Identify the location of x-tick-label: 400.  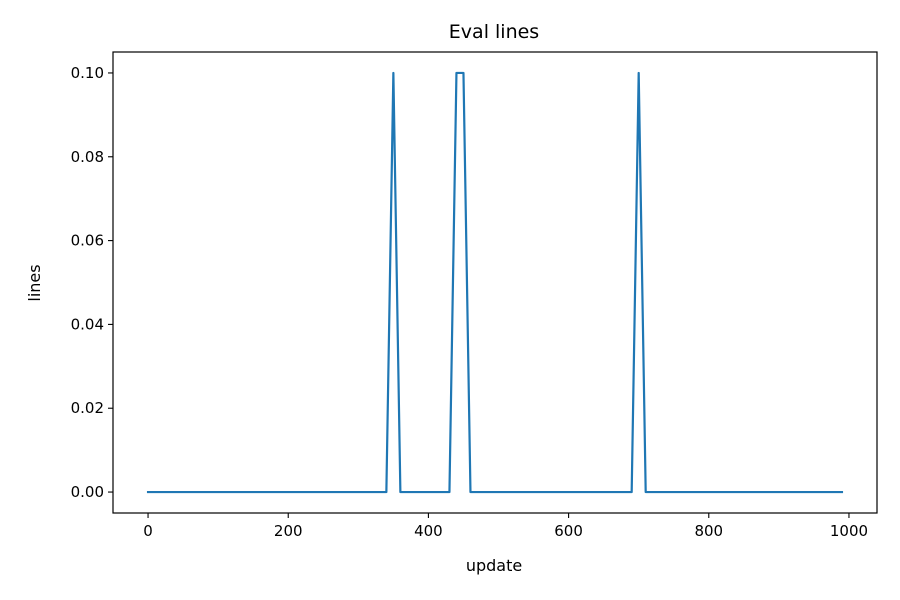
(428, 531).